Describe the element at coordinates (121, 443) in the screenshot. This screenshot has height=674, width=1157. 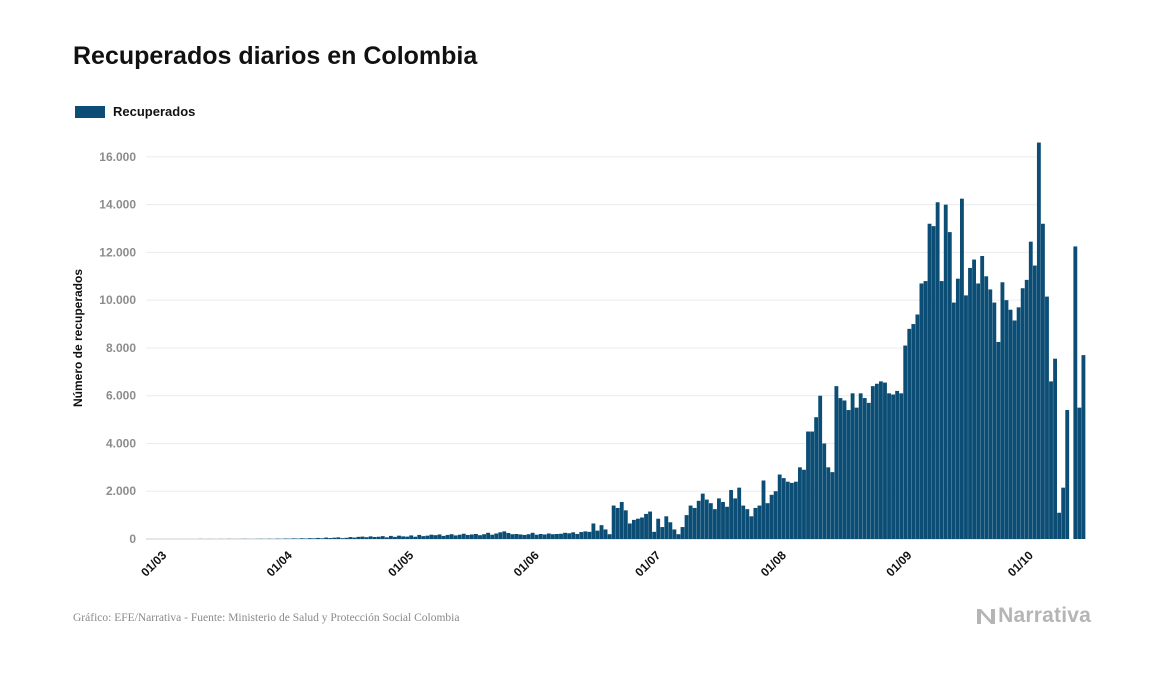
I see `y-tick-label: 4.000` at that location.